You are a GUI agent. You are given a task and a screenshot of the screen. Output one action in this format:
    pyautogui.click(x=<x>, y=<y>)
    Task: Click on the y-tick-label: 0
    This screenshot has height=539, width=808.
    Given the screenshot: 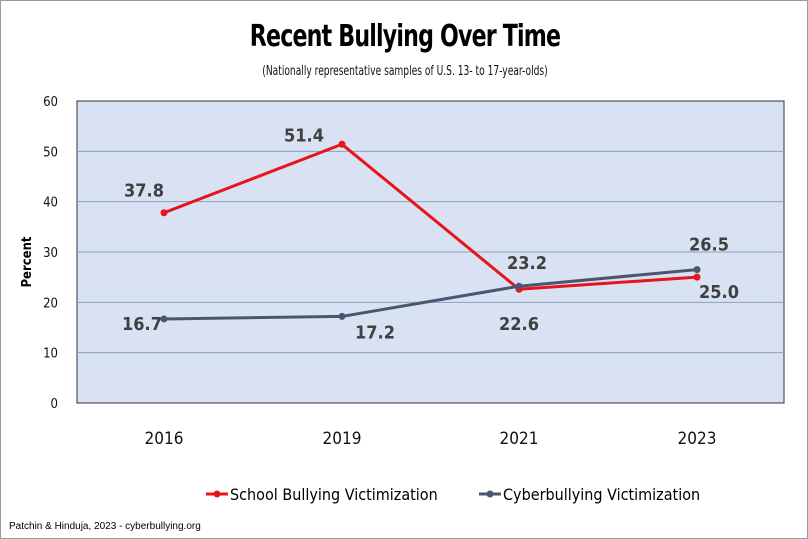 What is the action you would take?
    pyautogui.click(x=54, y=404)
    